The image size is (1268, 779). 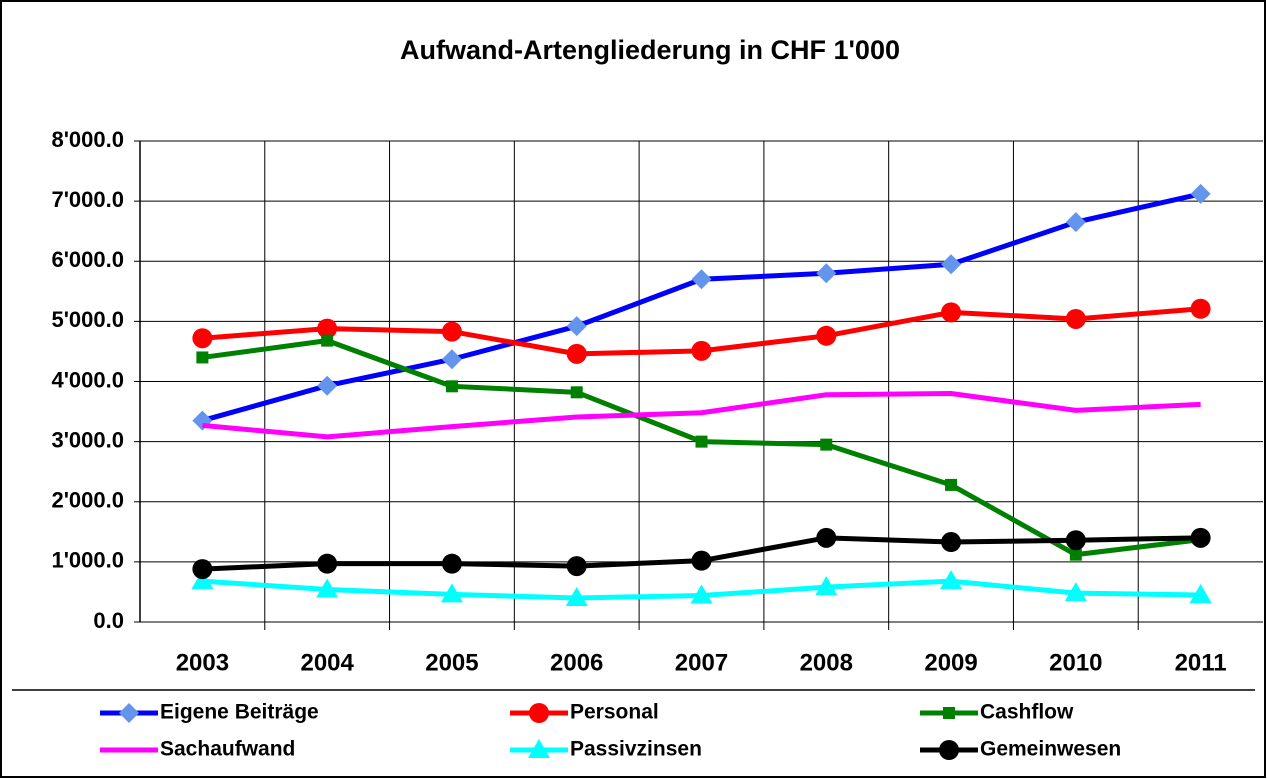 I want to click on y-tick-label: 3'000.0, so click(x=87, y=439).